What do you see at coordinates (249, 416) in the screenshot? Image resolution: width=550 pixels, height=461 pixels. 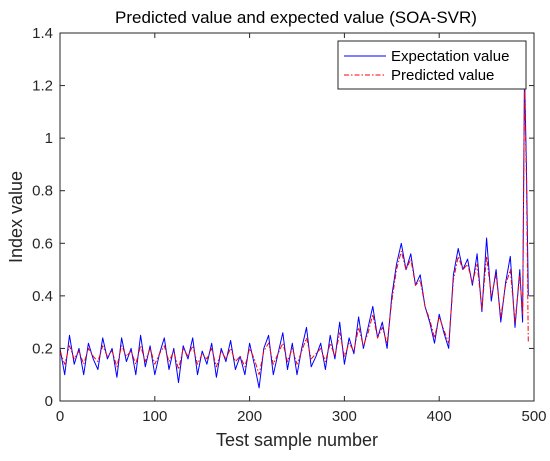 I see `x-tick-label: 200` at bounding box center [249, 416].